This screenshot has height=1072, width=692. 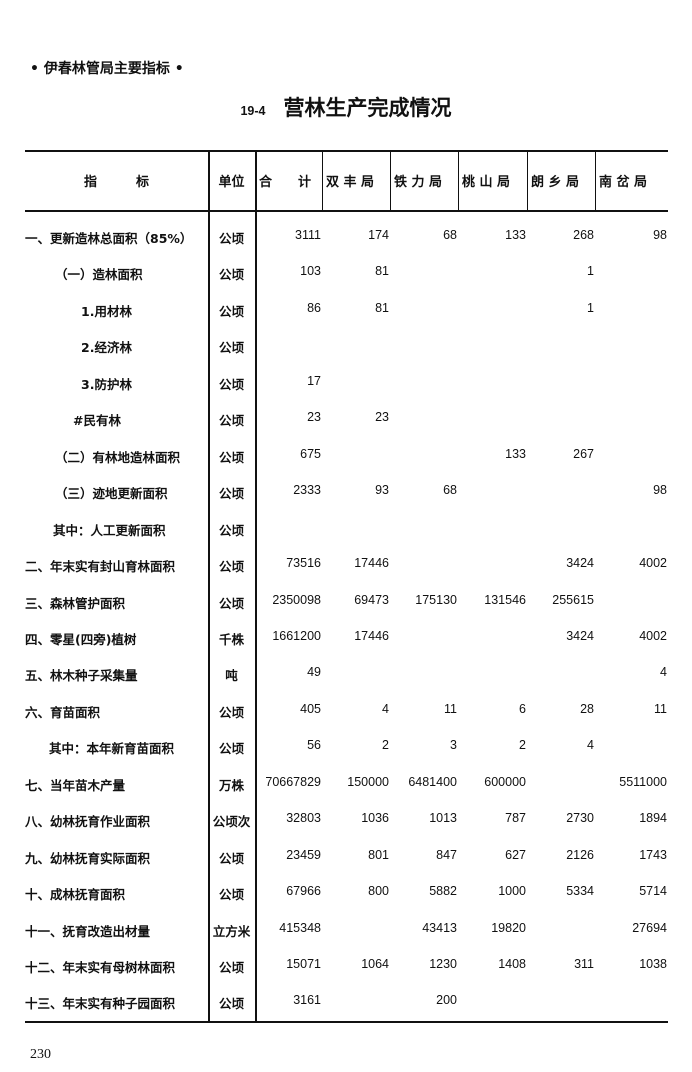 I want to click on value-cell: 1661200, so click(x=296, y=635).